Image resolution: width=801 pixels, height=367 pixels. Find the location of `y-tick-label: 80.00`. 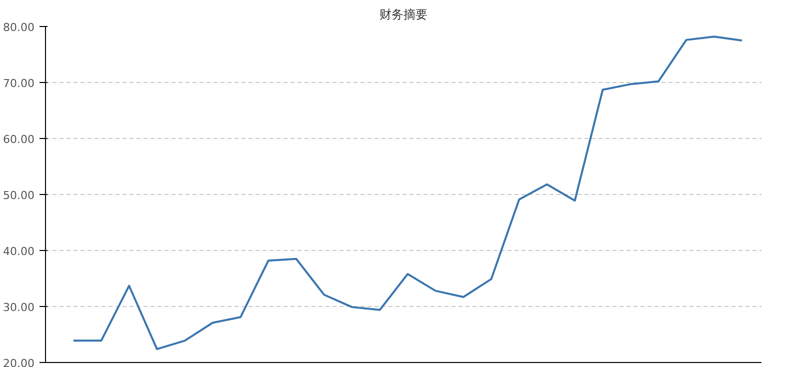

y-tick-label: 80.00 is located at coordinates (19, 27).